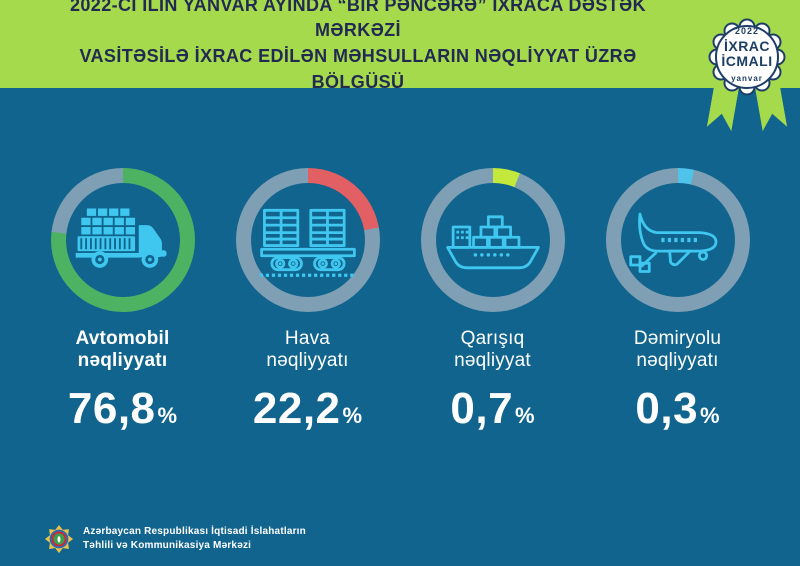 Image resolution: width=800 pixels, height=566 pixels. What do you see at coordinates (122, 350) in the screenshot?
I see `label-road-transport: Avtomobil nəqliyyatı` at bounding box center [122, 350].